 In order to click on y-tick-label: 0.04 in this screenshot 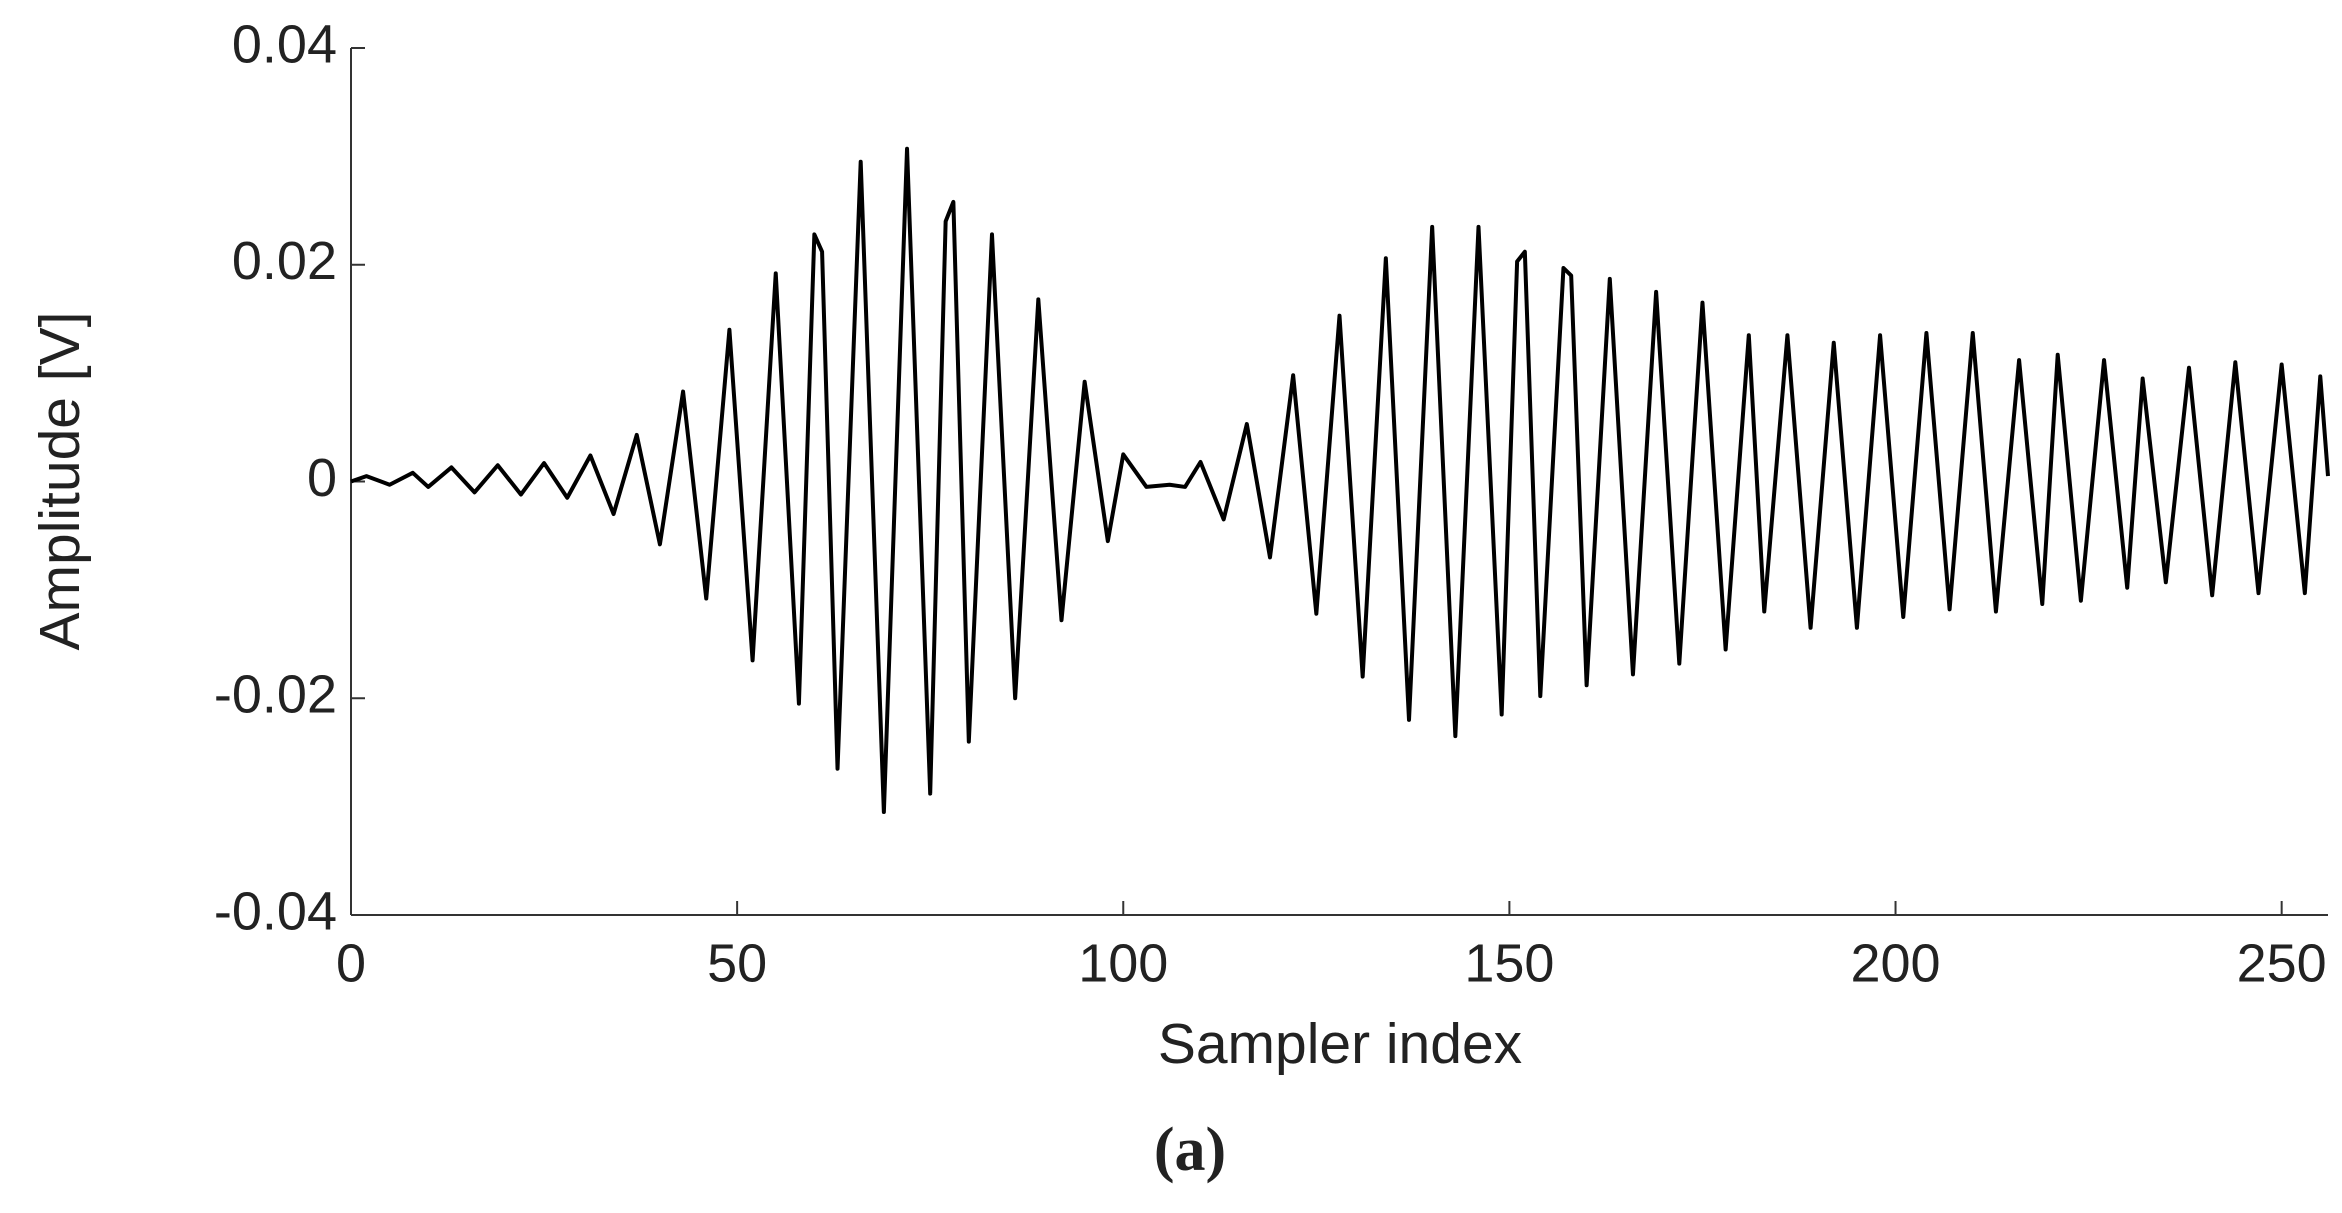, I will do `click(284, 44)`.